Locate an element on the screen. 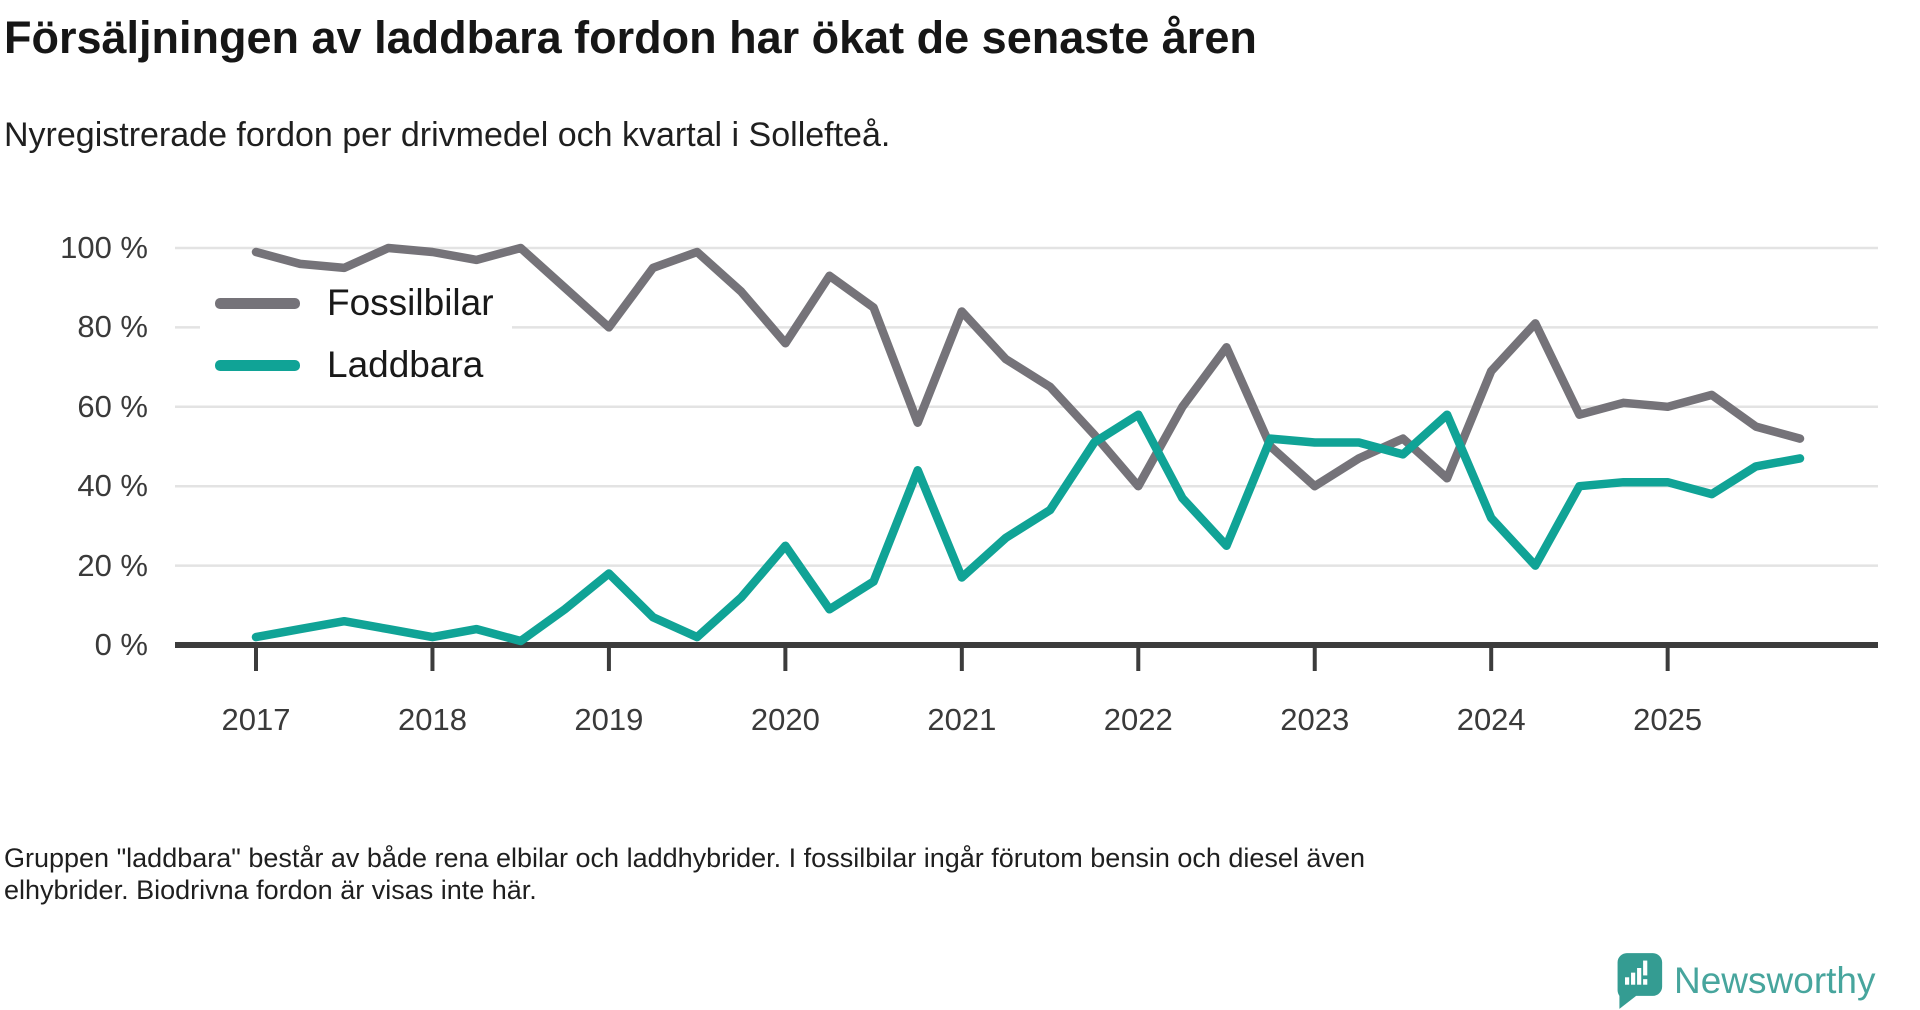 This screenshot has width=1920, height=1010. fossilbilar-line-swatch is located at coordinates (257, 303).